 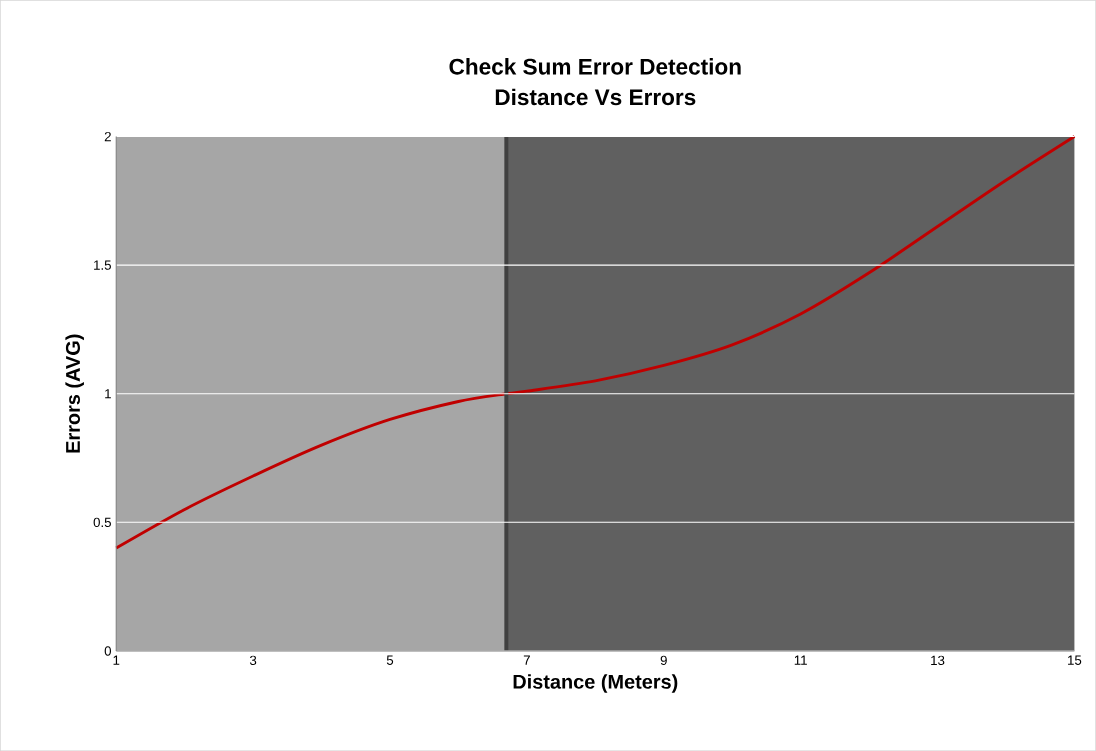 I want to click on chart-subtitle: Distance Vs Errors, so click(x=595, y=97).